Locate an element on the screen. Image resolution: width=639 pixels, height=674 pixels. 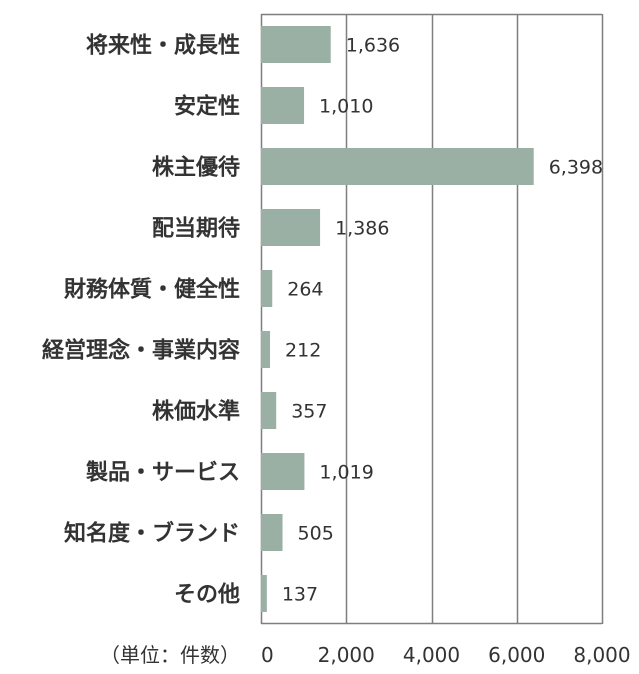
value-label-6: 357 is located at coordinates (309, 412).